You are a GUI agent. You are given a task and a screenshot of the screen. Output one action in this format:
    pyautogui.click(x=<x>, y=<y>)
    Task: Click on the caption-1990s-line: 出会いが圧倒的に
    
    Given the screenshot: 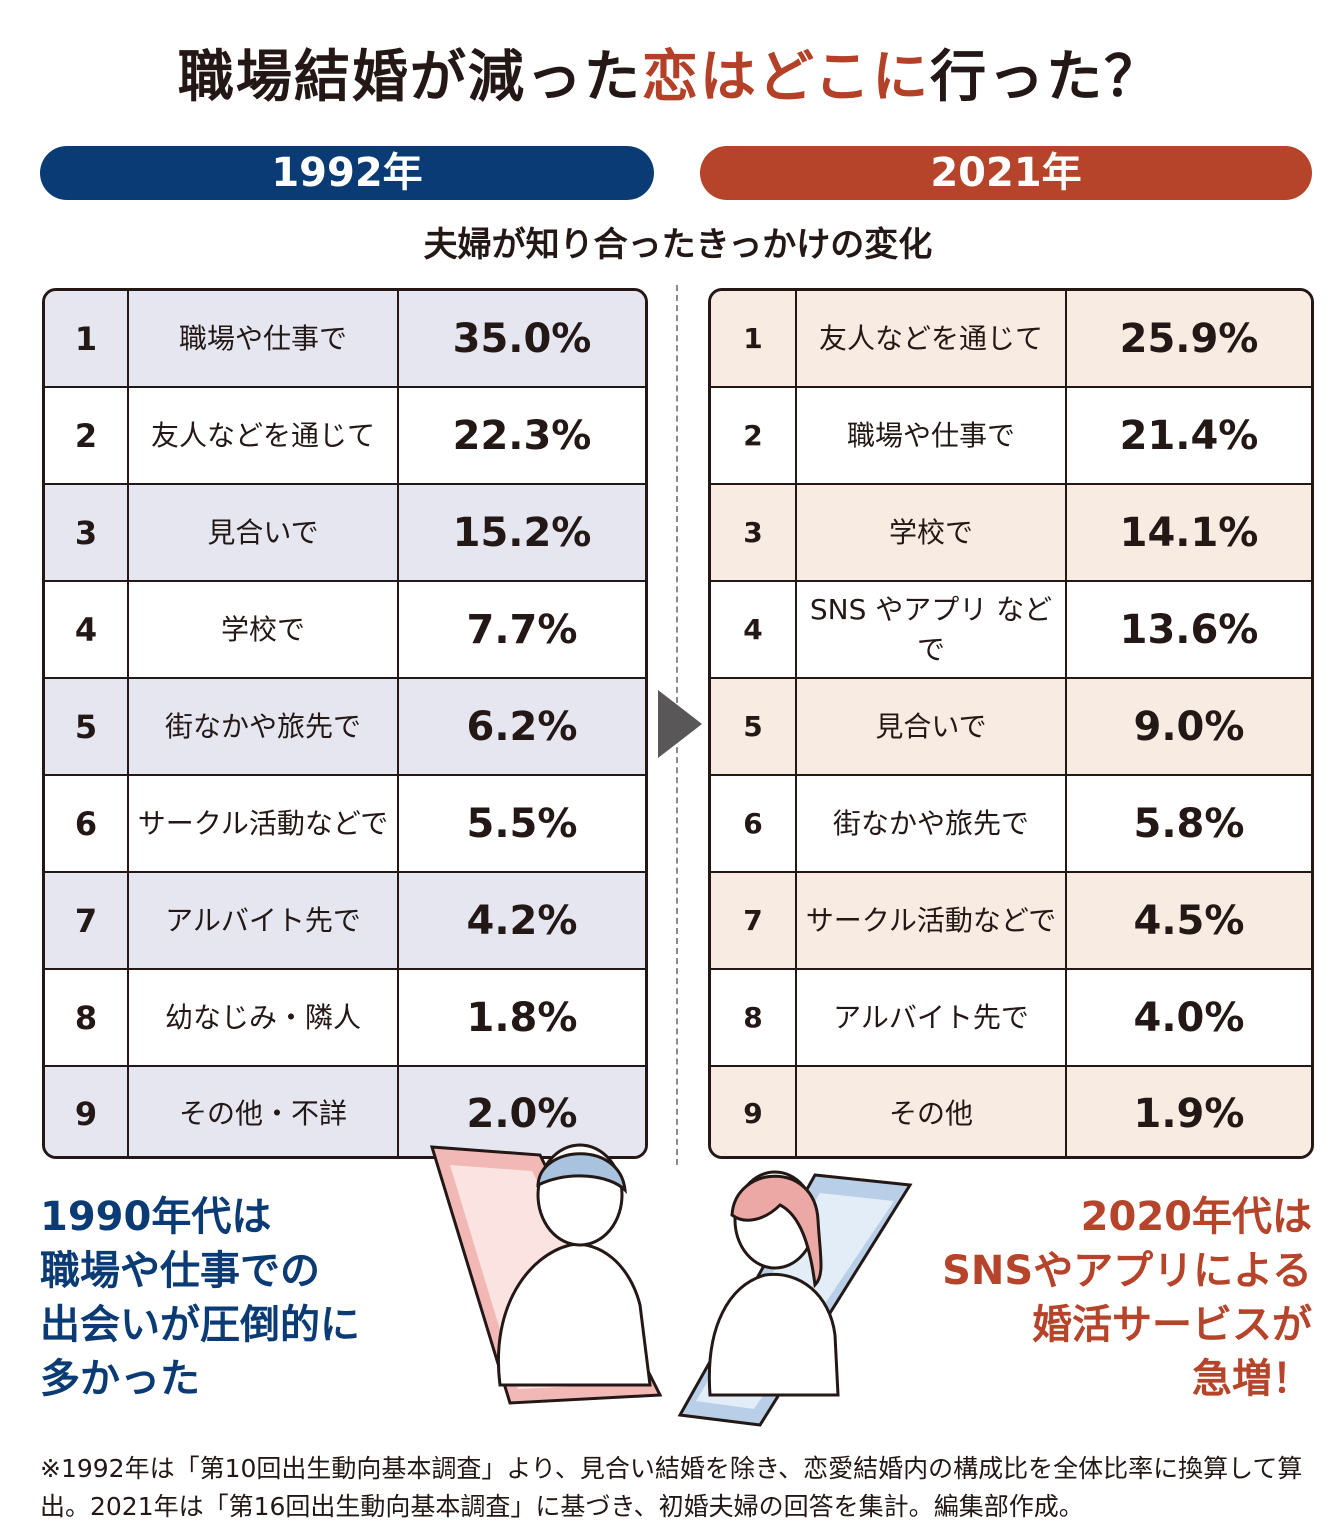 What is the action you would take?
    pyautogui.click(x=200, y=1325)
    